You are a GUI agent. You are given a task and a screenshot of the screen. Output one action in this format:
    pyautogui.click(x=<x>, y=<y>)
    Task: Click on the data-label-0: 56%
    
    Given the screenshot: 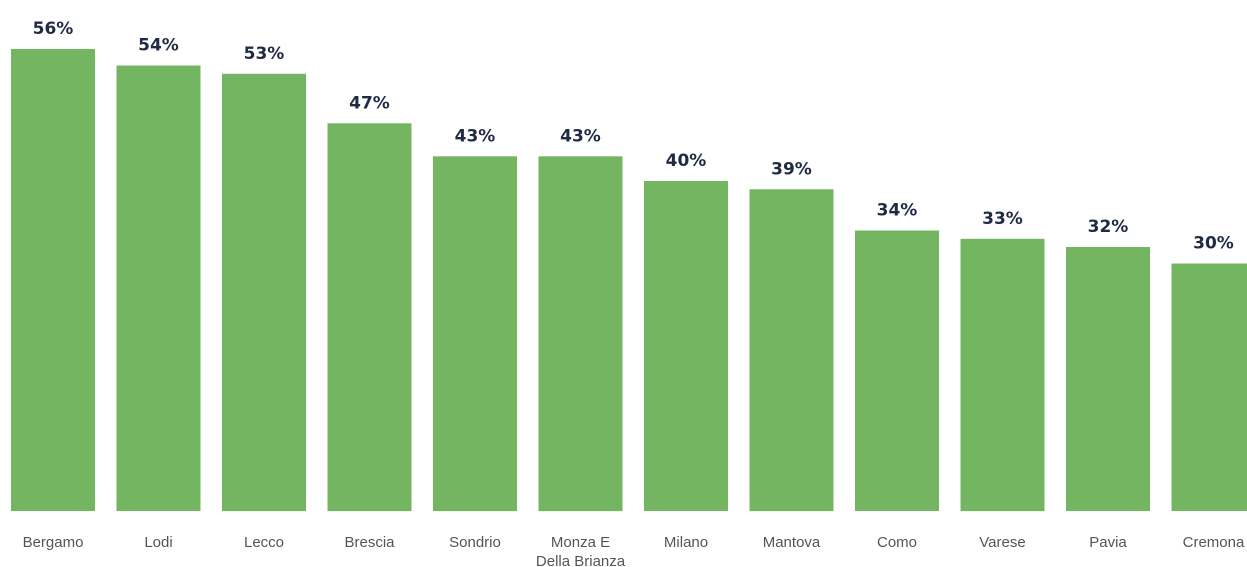 What is the action you would take?
    pyautogui.click(x=53, y=29)
    